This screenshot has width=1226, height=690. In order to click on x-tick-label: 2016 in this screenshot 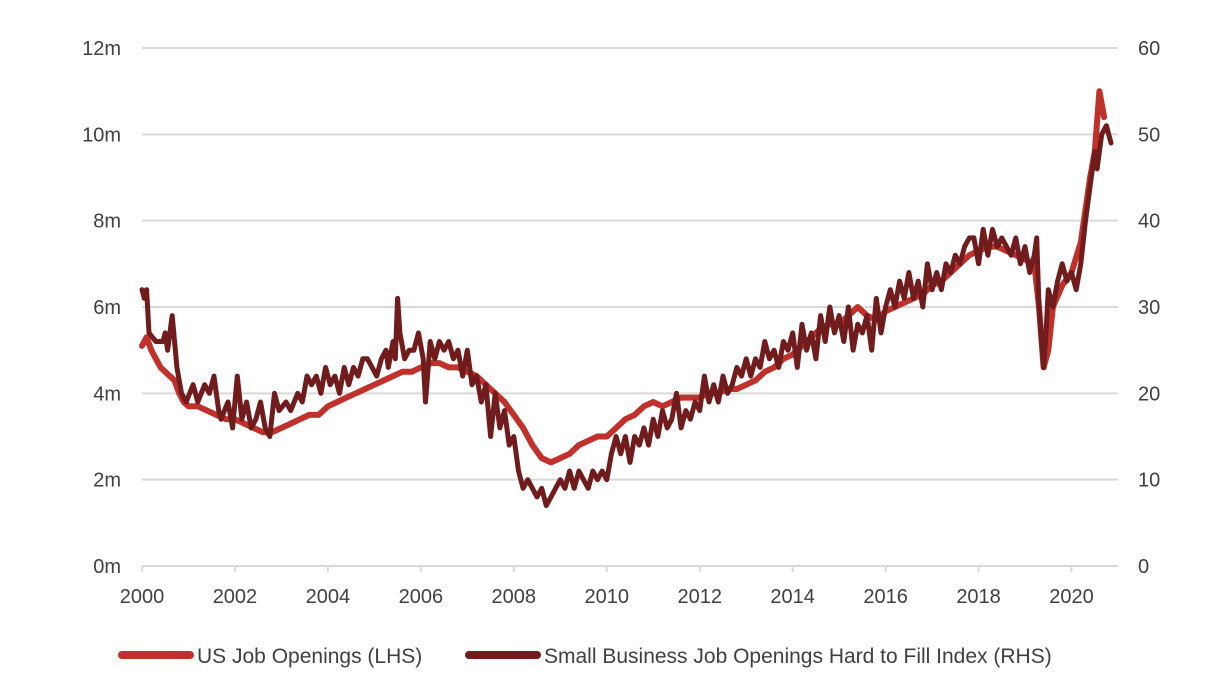, I will do `click(885, 597)`.